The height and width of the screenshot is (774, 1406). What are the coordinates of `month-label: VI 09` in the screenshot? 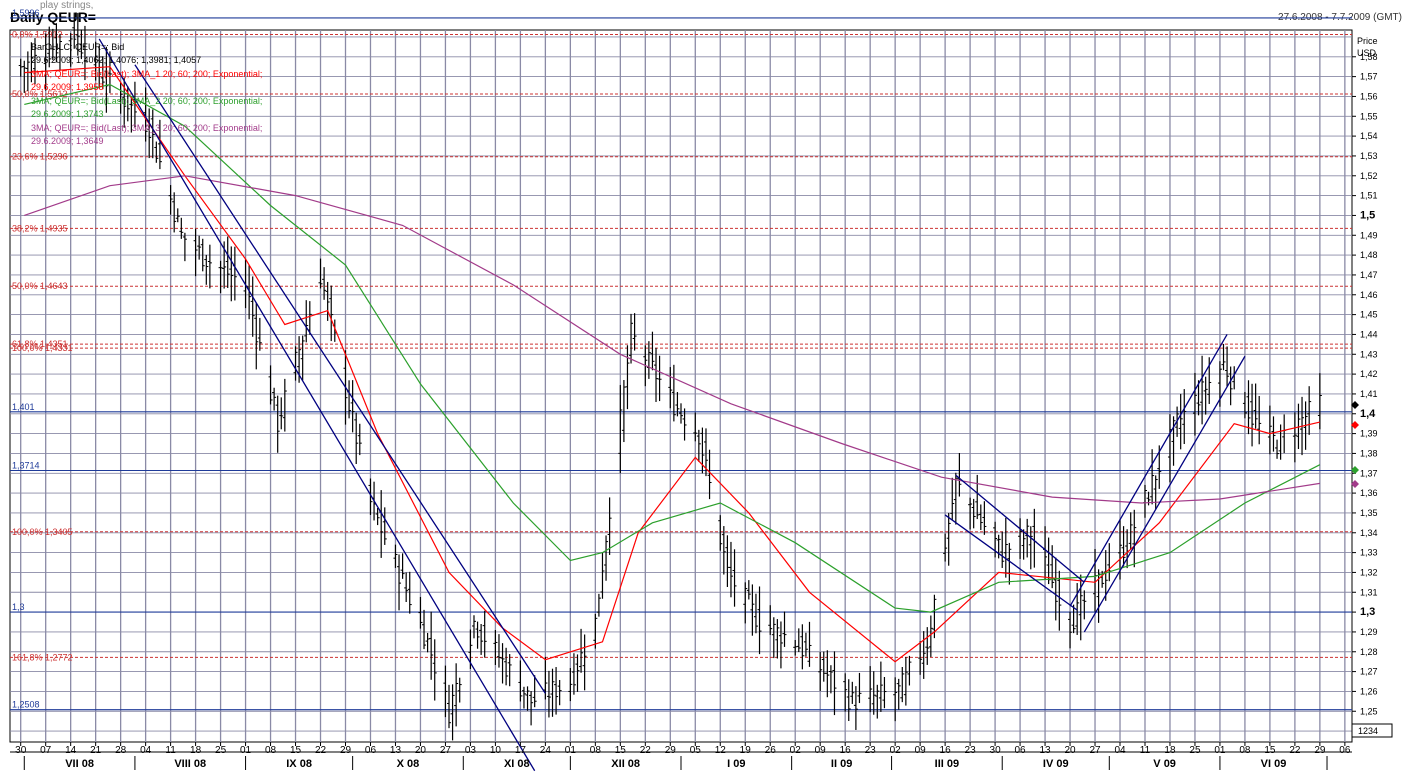 It's located at (1274, 764).